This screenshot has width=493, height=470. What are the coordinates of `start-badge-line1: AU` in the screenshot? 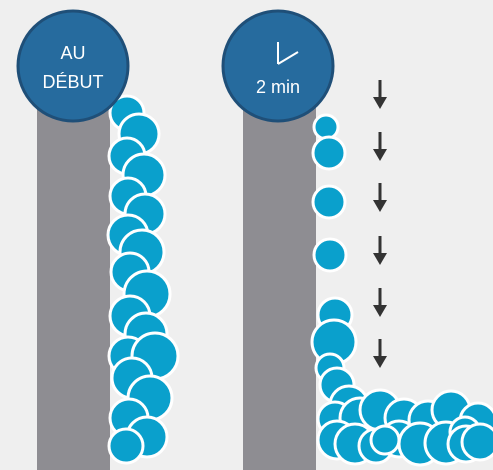 It's located at (72, 53).